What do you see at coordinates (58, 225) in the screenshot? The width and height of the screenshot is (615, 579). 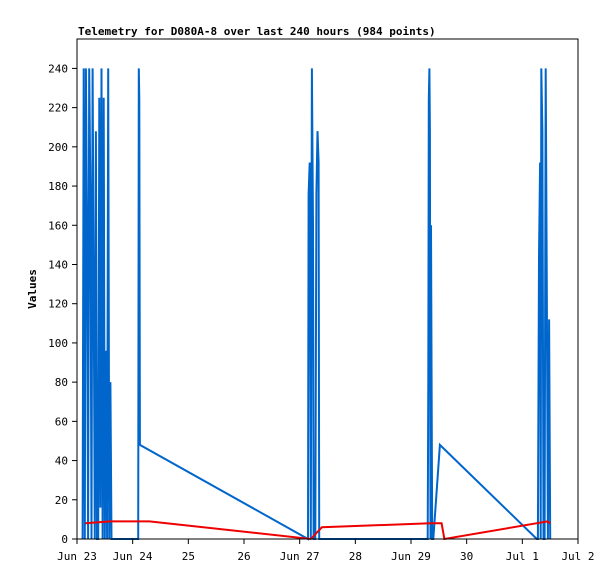 I see `y-tick-label: 160` at bounding box center [58, 225].